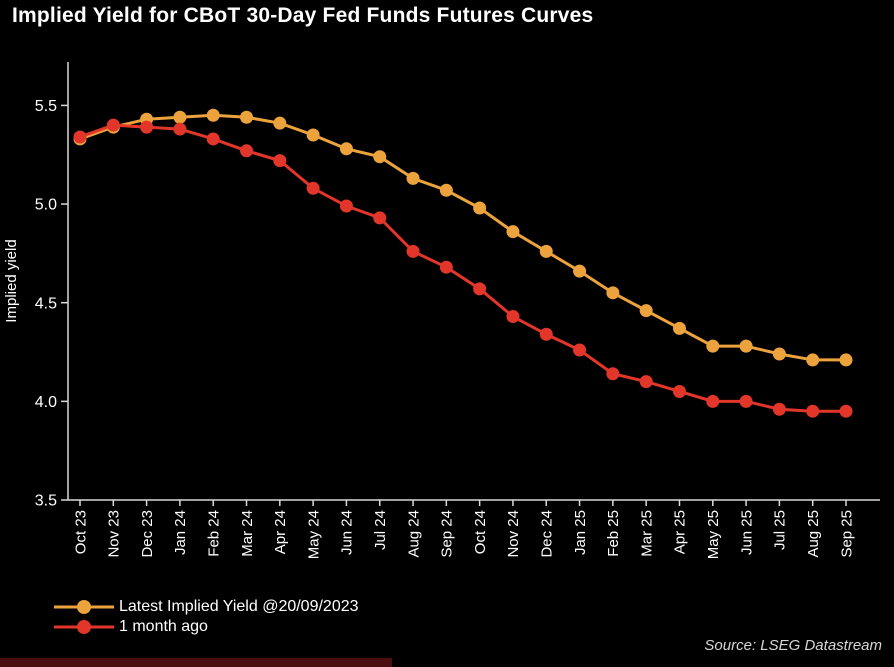 This screenshot has width=894, height=667. I want to click on y-tick-label: 4.0, so click(46, 402).